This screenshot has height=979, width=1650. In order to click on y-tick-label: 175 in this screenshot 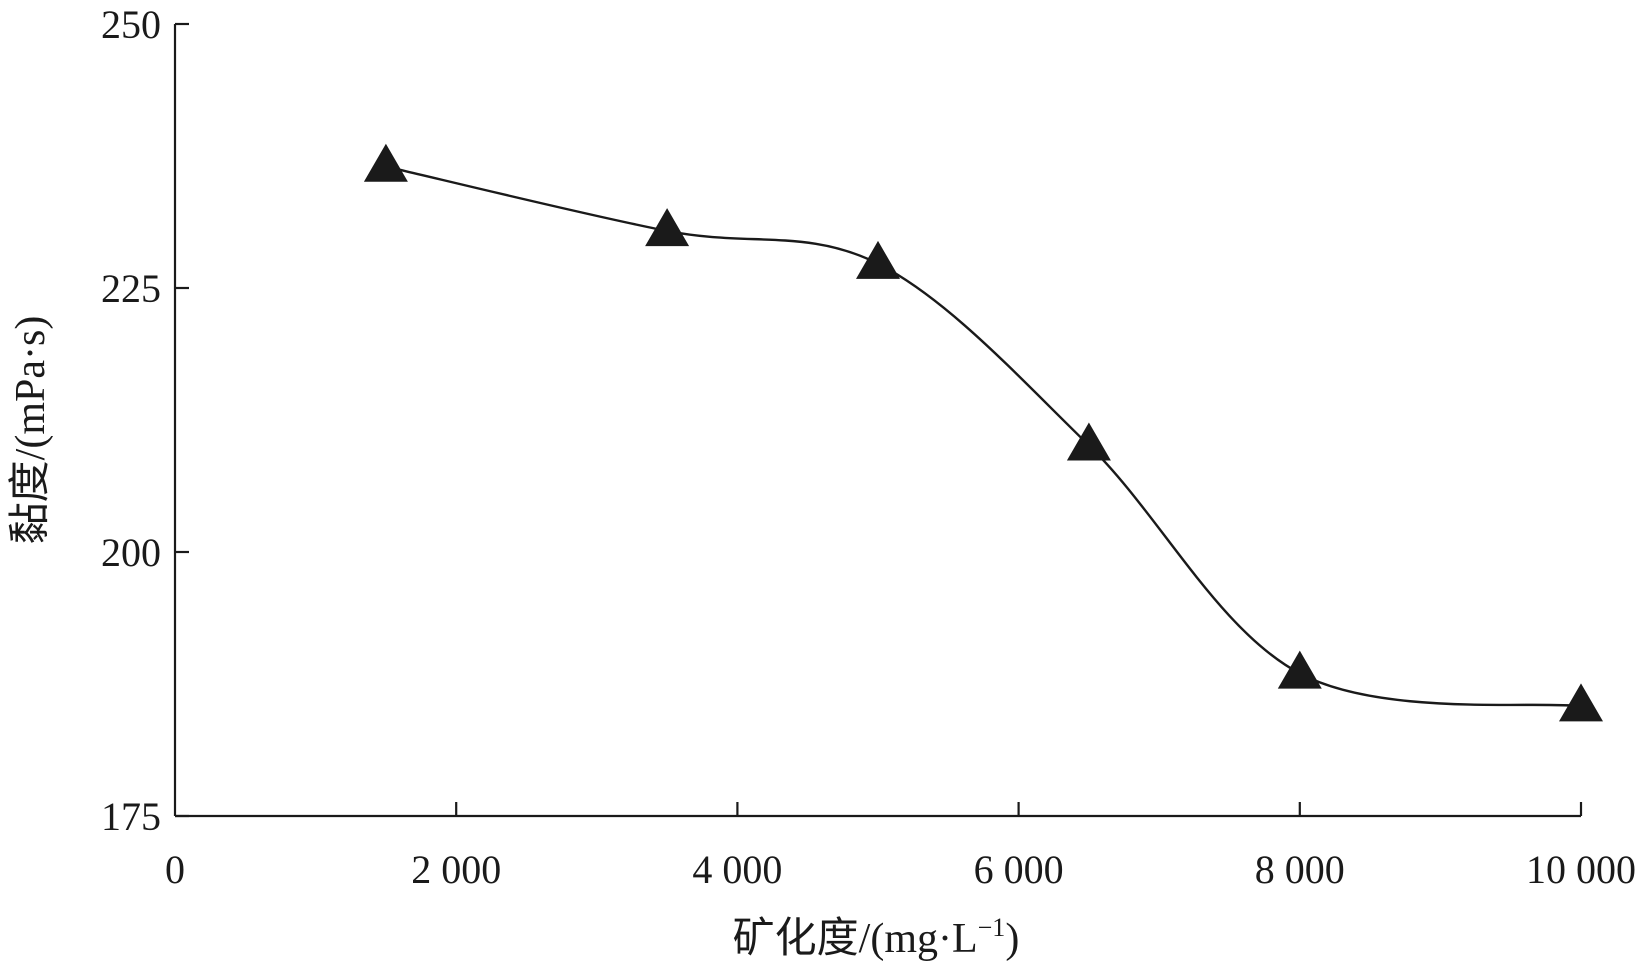, I will do `click(131, 816)`.